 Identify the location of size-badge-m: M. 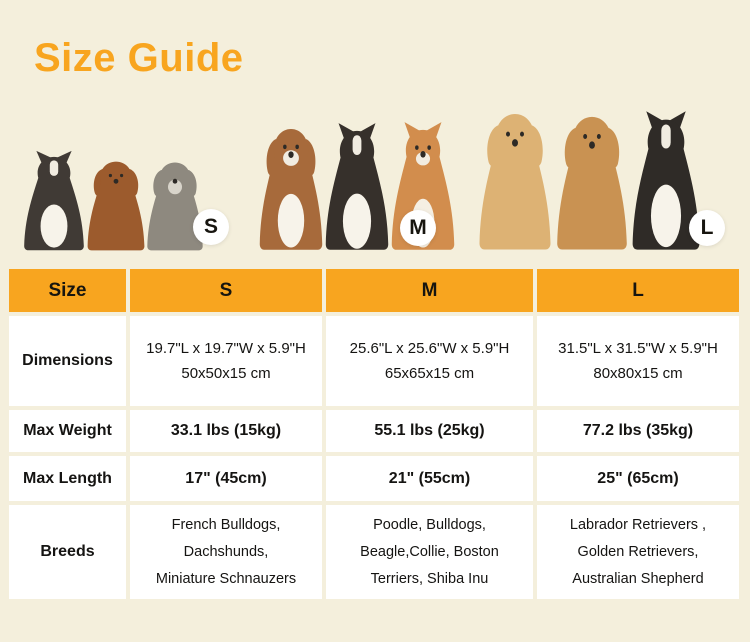
(418, 228).